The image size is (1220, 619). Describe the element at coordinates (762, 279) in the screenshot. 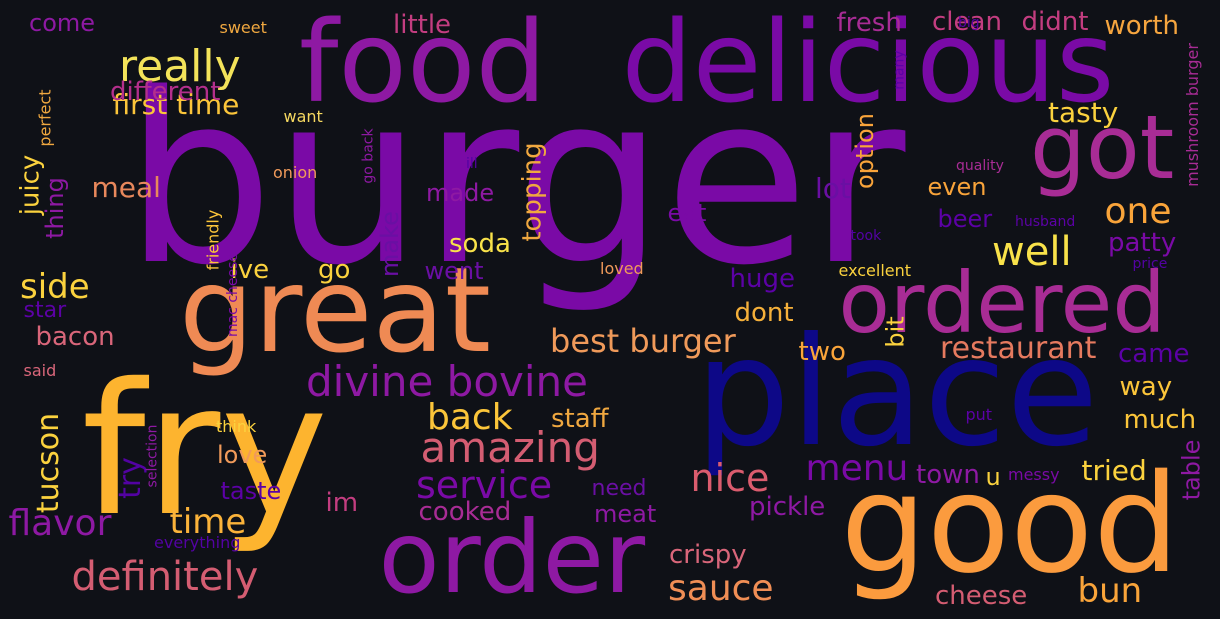

I see `word-huge: huge` at that location.